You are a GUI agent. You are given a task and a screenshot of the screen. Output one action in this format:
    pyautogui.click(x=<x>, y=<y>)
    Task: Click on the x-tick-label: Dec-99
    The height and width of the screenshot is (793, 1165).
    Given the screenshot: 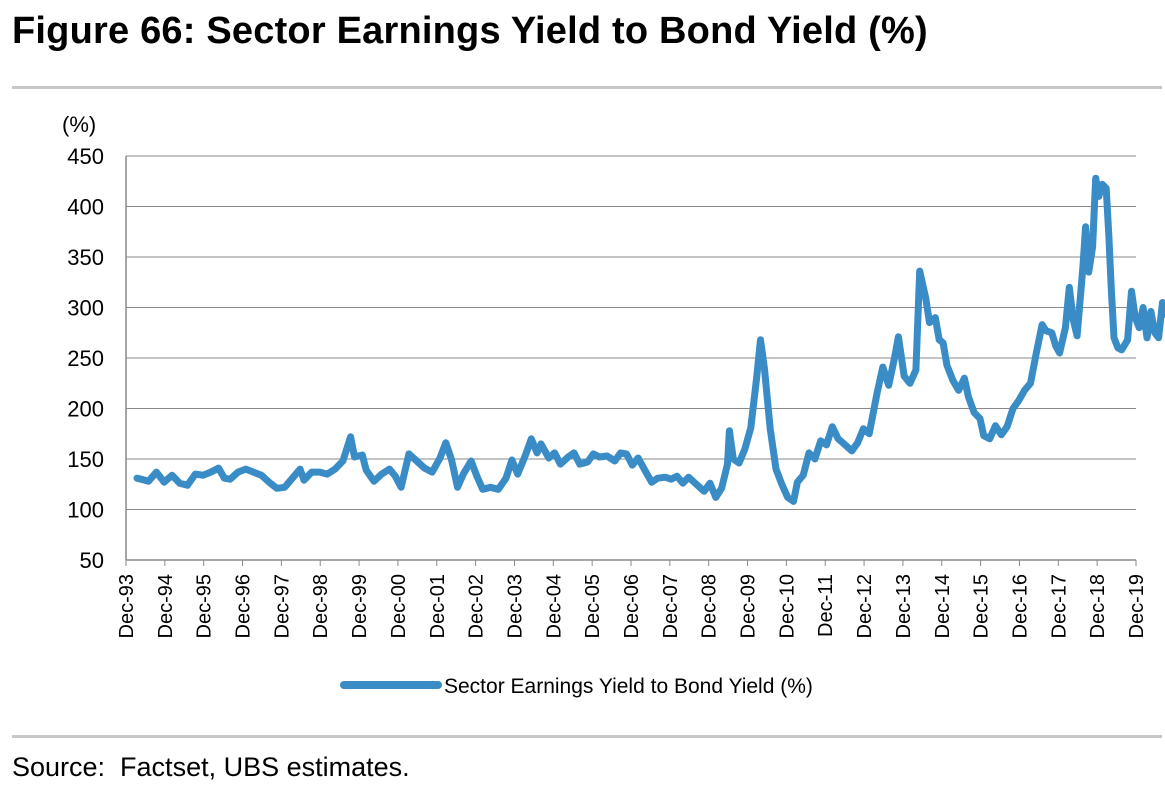 What is the action you would take?
    pyautogui.click(x=360, y=606)
    